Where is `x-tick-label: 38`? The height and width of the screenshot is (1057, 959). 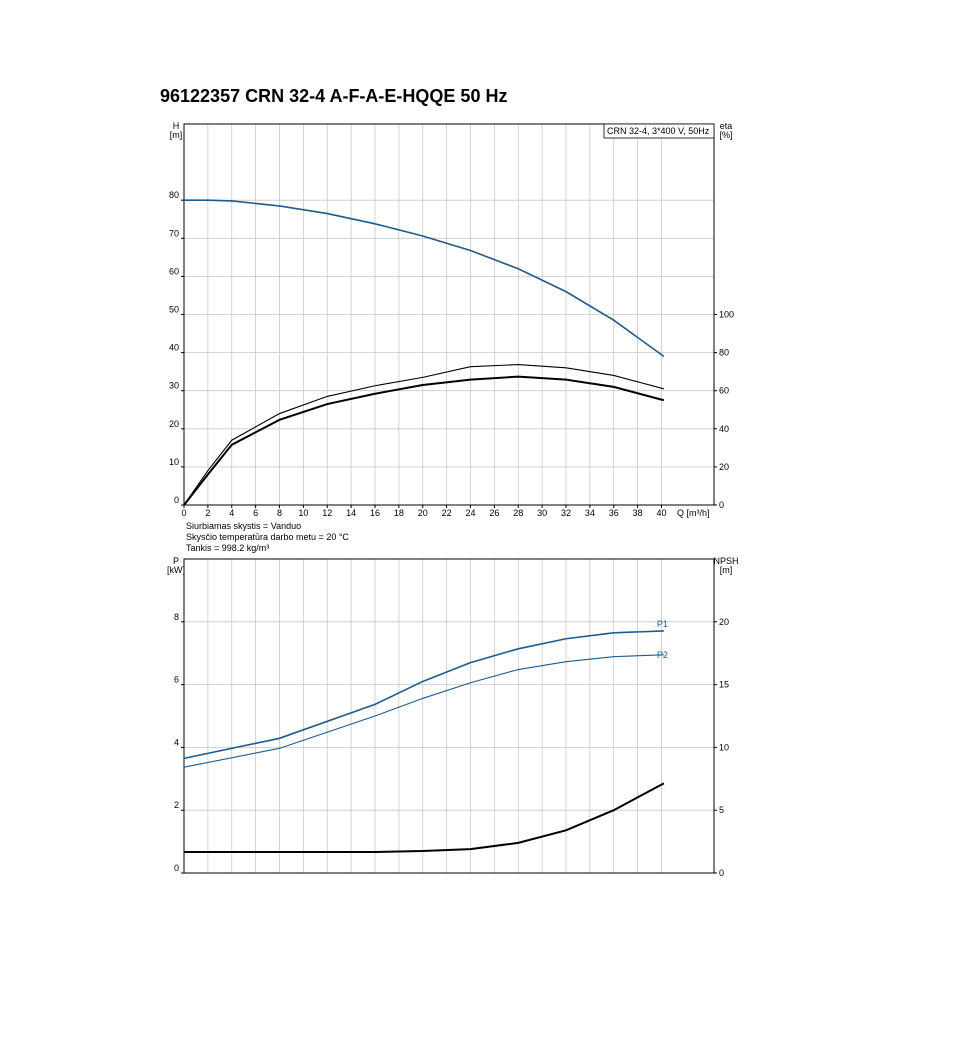
x-tick-label: 38 is located at coordinates (638, 513).